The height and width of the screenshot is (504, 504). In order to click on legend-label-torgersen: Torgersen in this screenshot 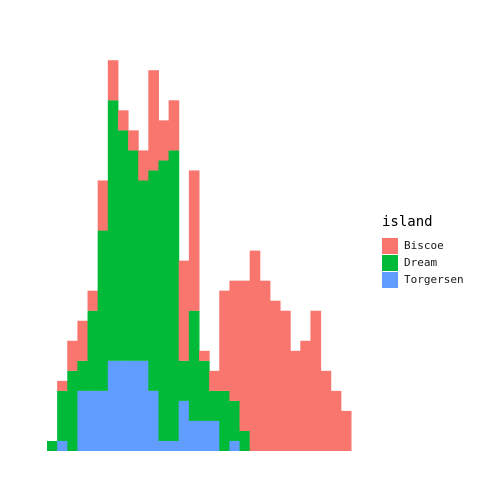, I will do `click(434, 279)`.